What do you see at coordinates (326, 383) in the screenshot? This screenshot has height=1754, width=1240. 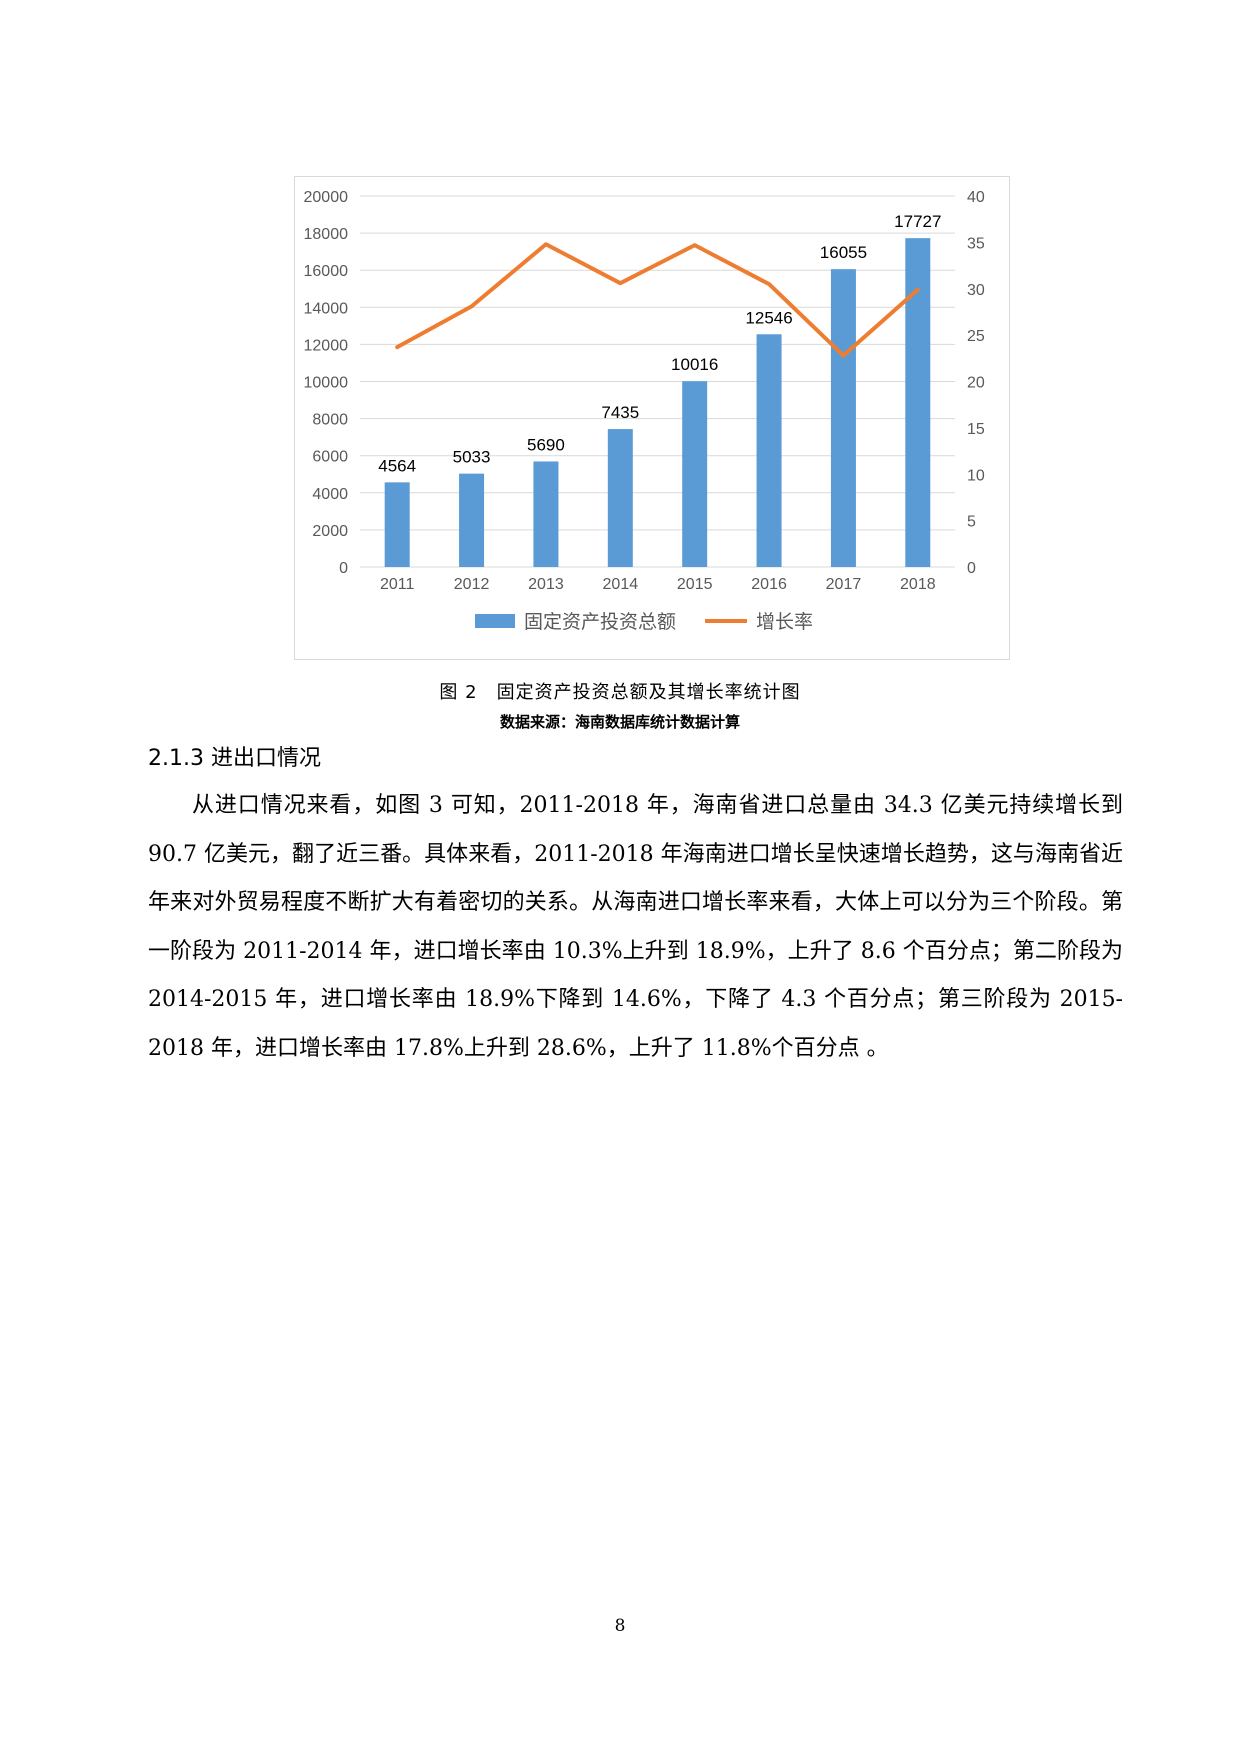 I see `y-left-tick-label: 10000` at bounding box center [326, 383].